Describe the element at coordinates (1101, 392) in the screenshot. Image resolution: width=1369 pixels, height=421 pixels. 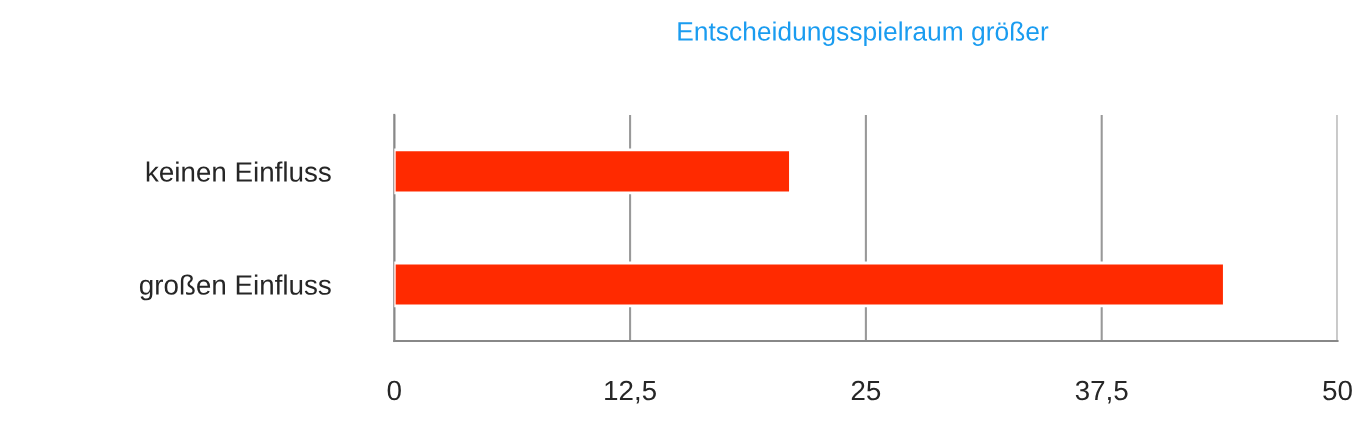
I see `x-tick-label: 37,5` at that location.